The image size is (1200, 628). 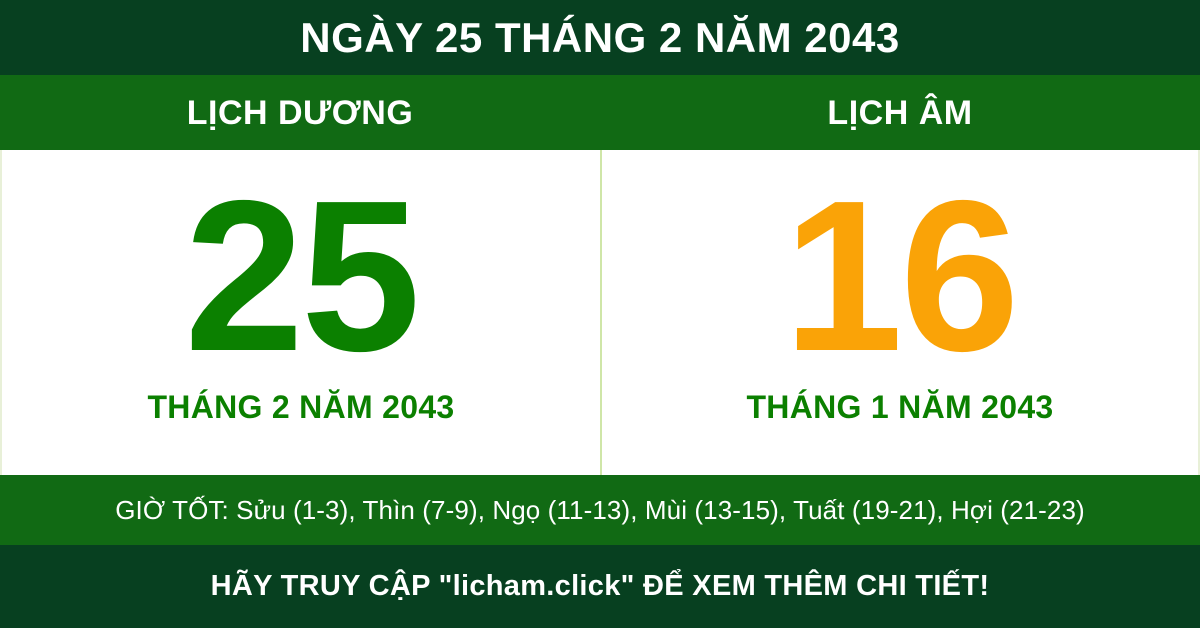 I want to click on solar-column-heading: LỊCH DƯƠNG, so click(x=300, y=112).